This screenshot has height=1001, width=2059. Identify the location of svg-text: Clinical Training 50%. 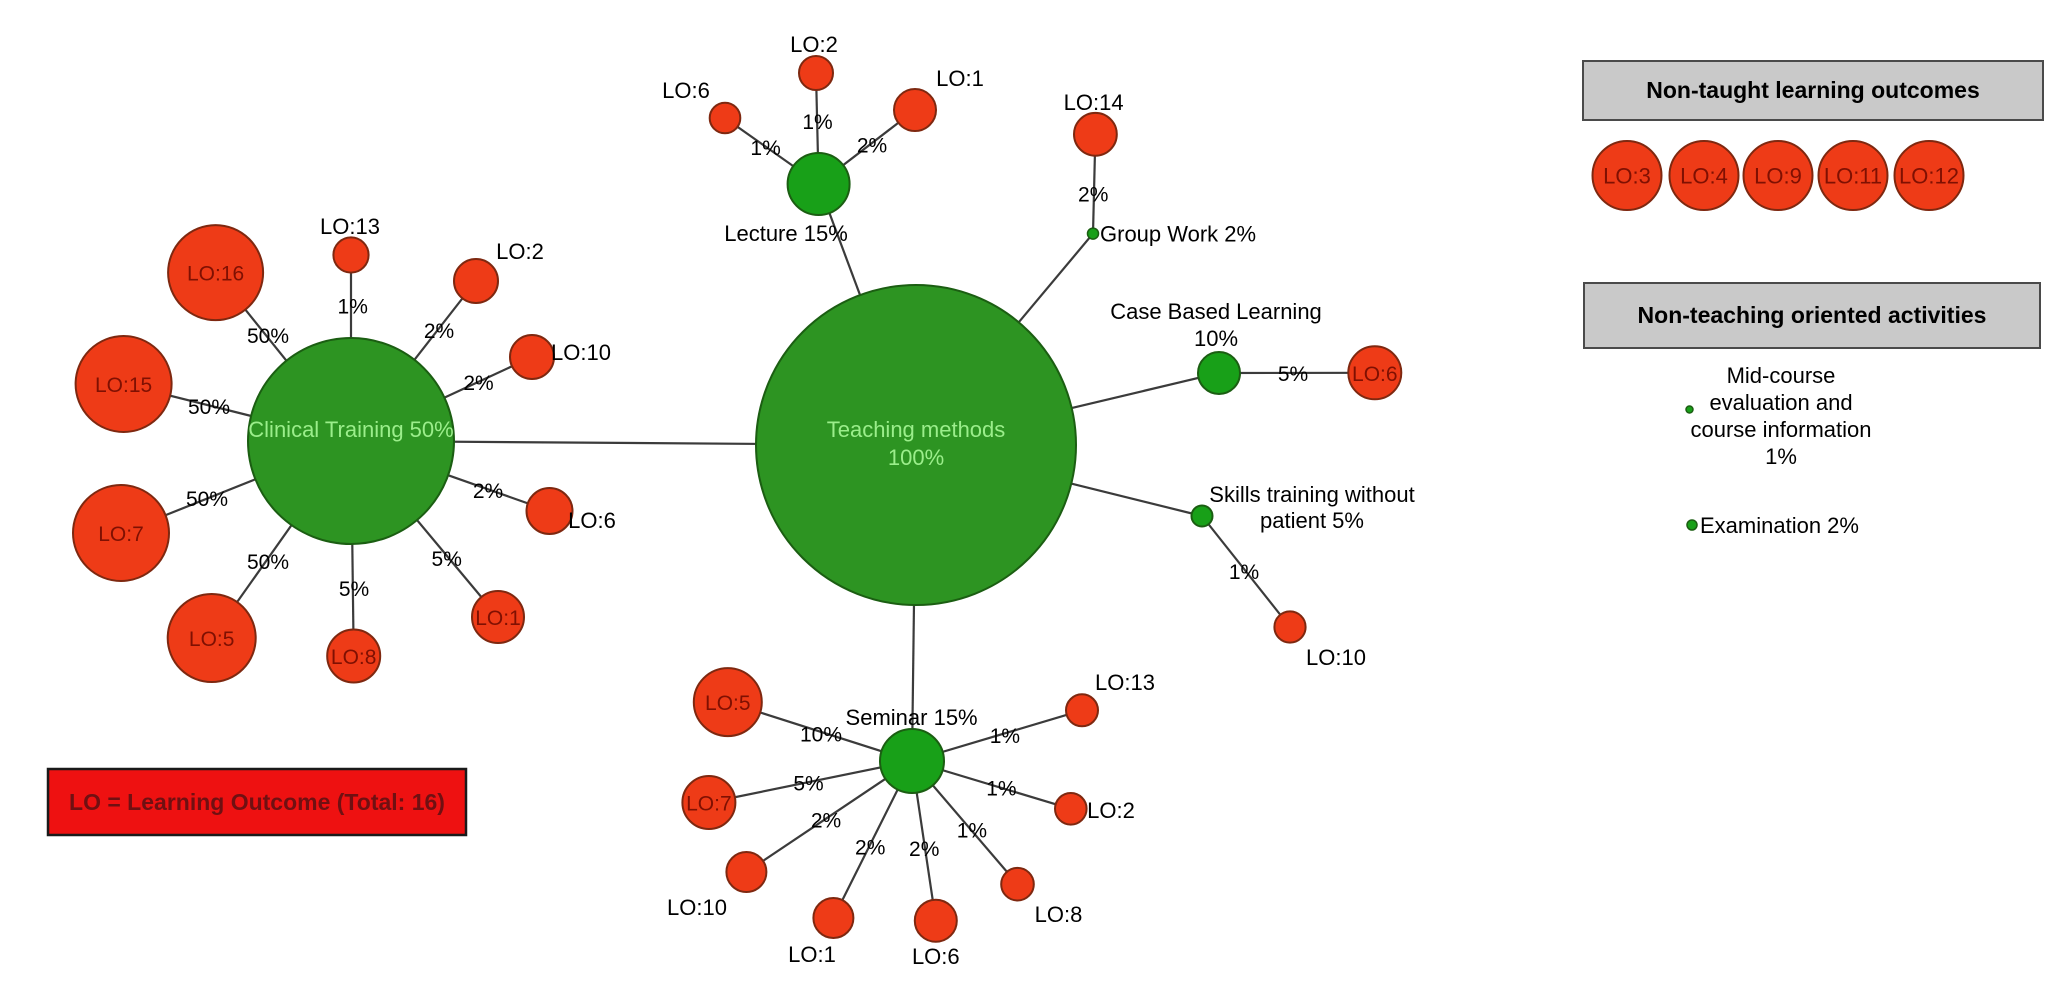
(350, 429).